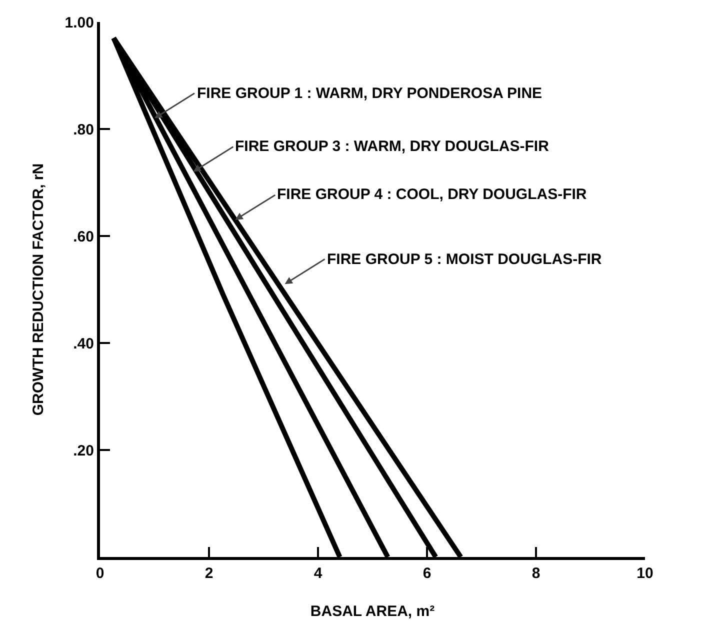 This screenshot has width=703, height=635. I want to click on annotation: FIRE GROUP 4 : COOL, DRY DOUGLAS-FIR, so click(432, 194).